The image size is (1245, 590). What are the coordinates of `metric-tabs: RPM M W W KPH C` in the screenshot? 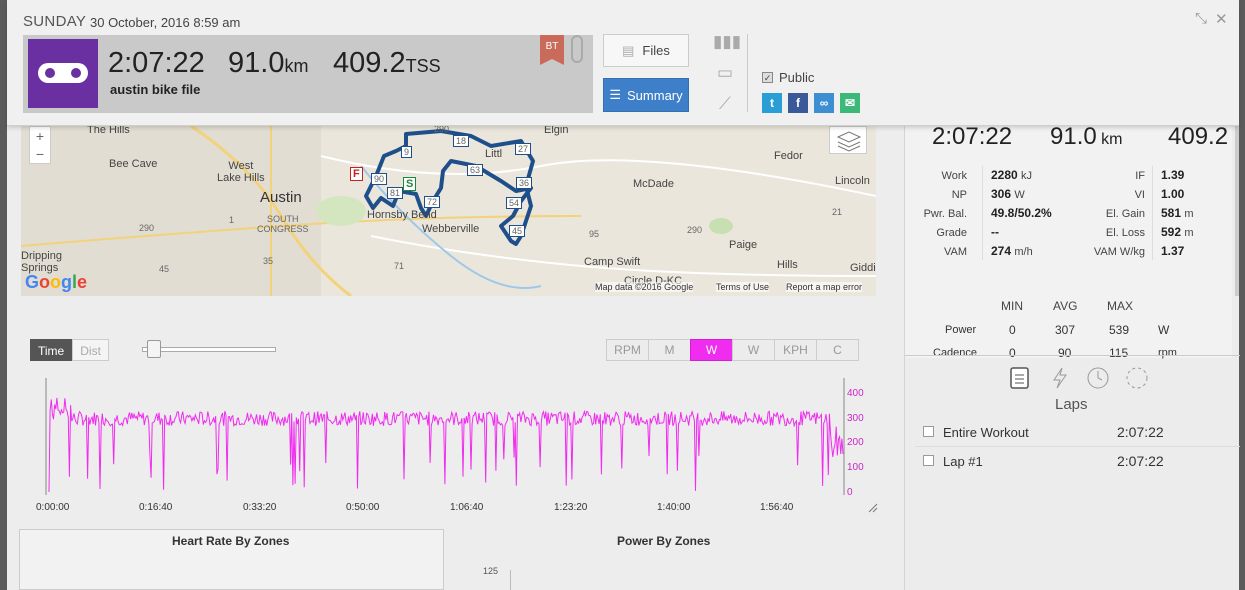 It's located at (732, 350).